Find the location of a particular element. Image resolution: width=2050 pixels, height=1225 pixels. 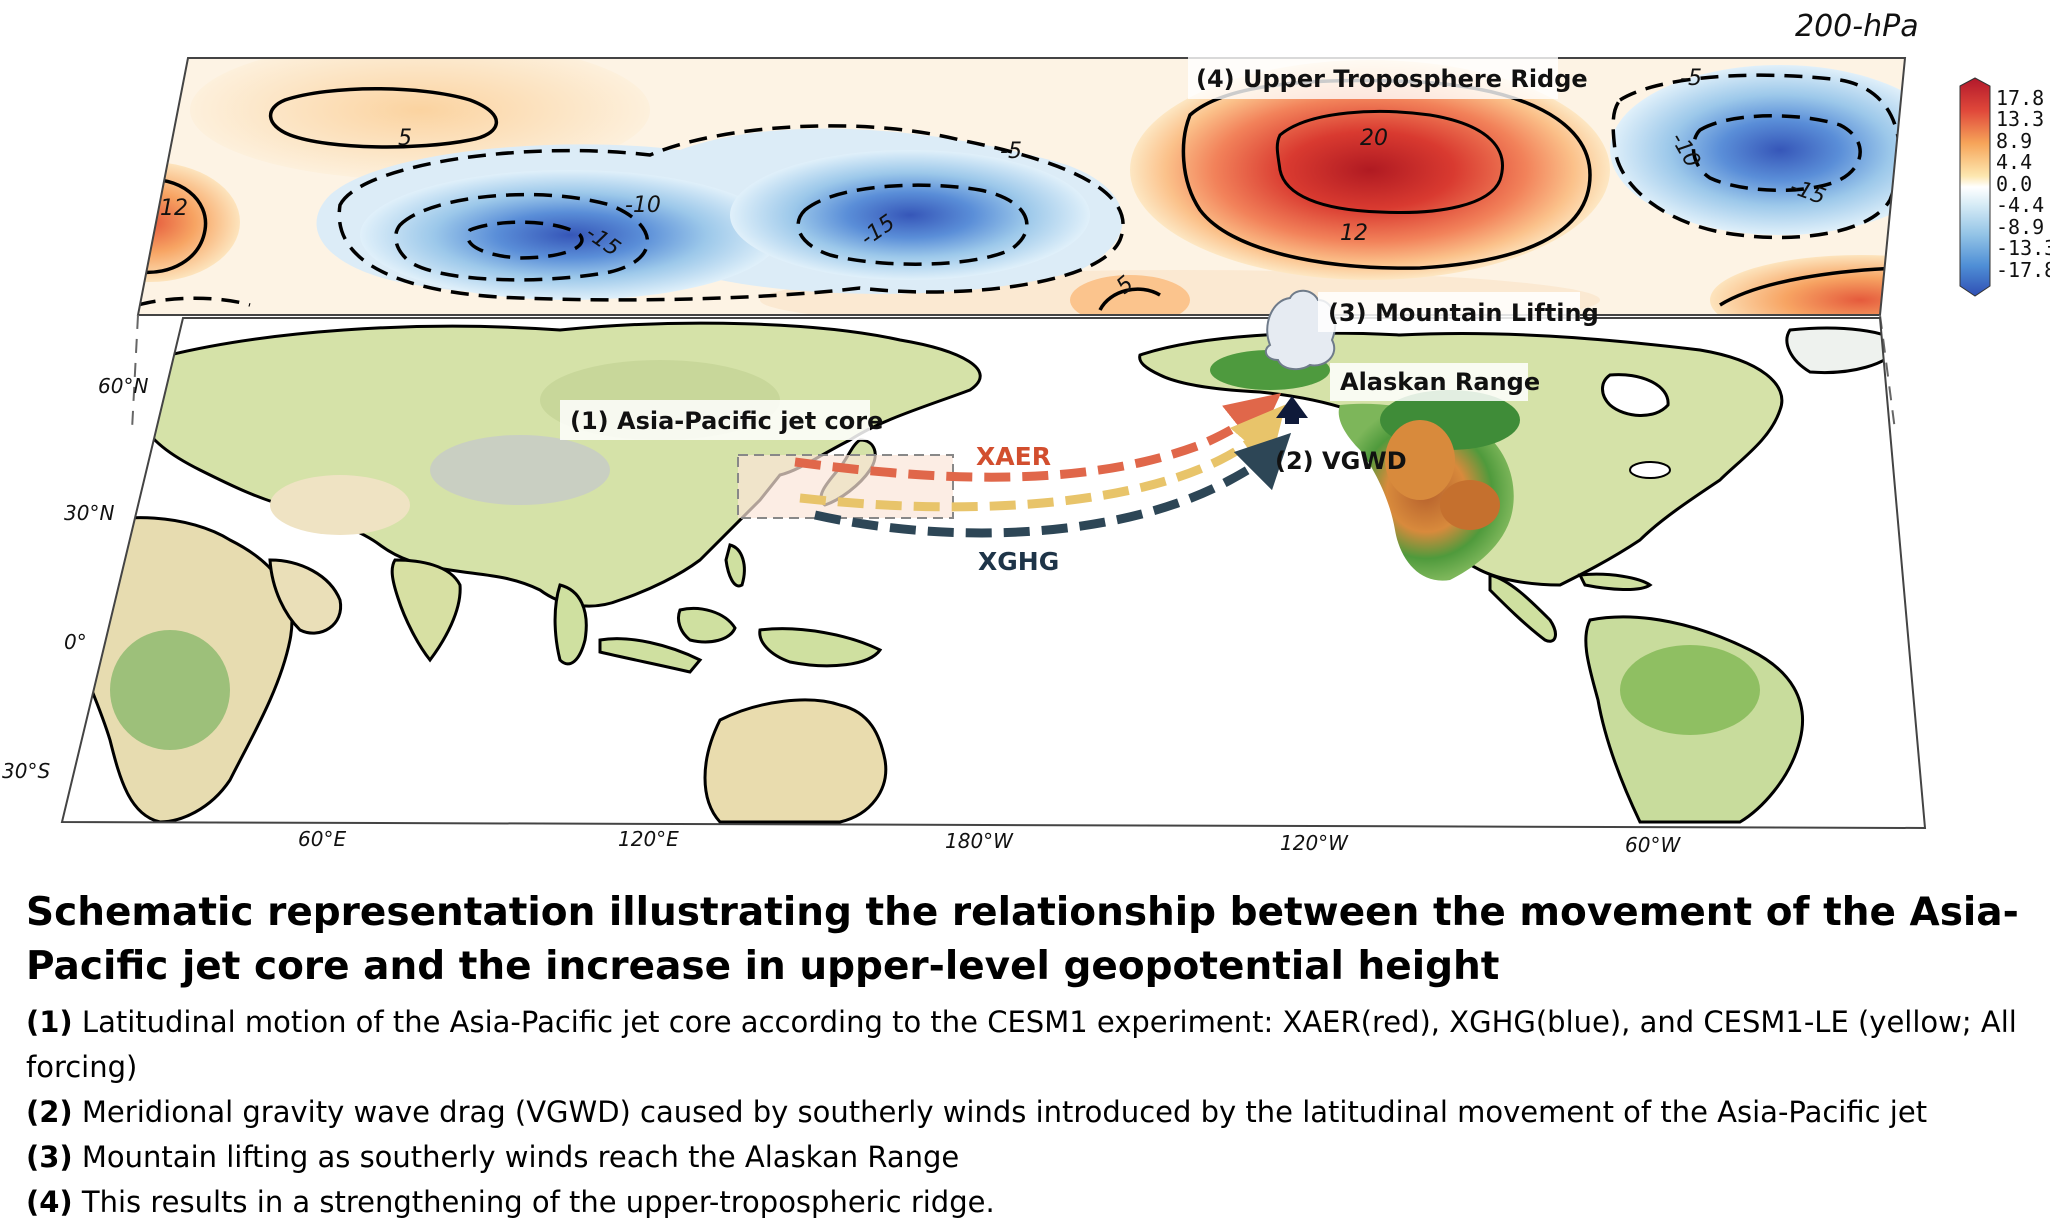

caption-item-number: (1) is located at coordinates (49, 1022).